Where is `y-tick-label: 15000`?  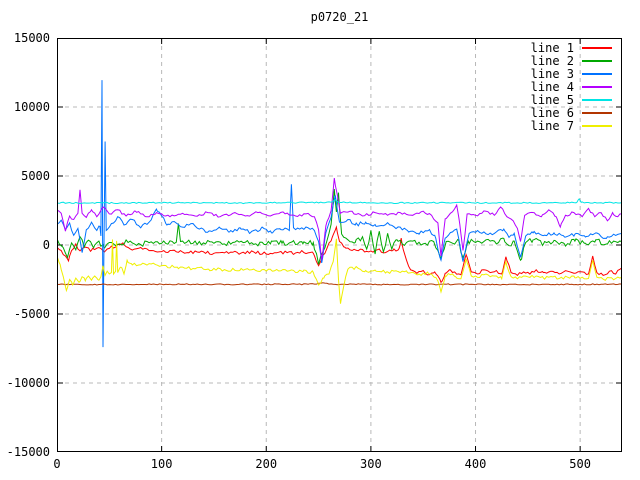
y-tick-label: 15000 is located at coordinates (31, 38).